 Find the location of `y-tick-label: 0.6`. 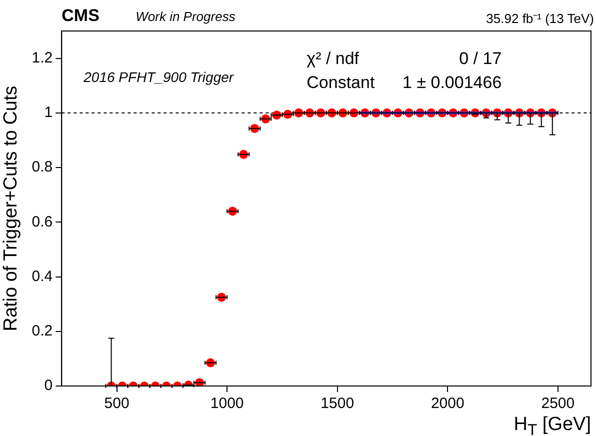

y-tick-label: 0.6 is located at coordinates (42, 221).